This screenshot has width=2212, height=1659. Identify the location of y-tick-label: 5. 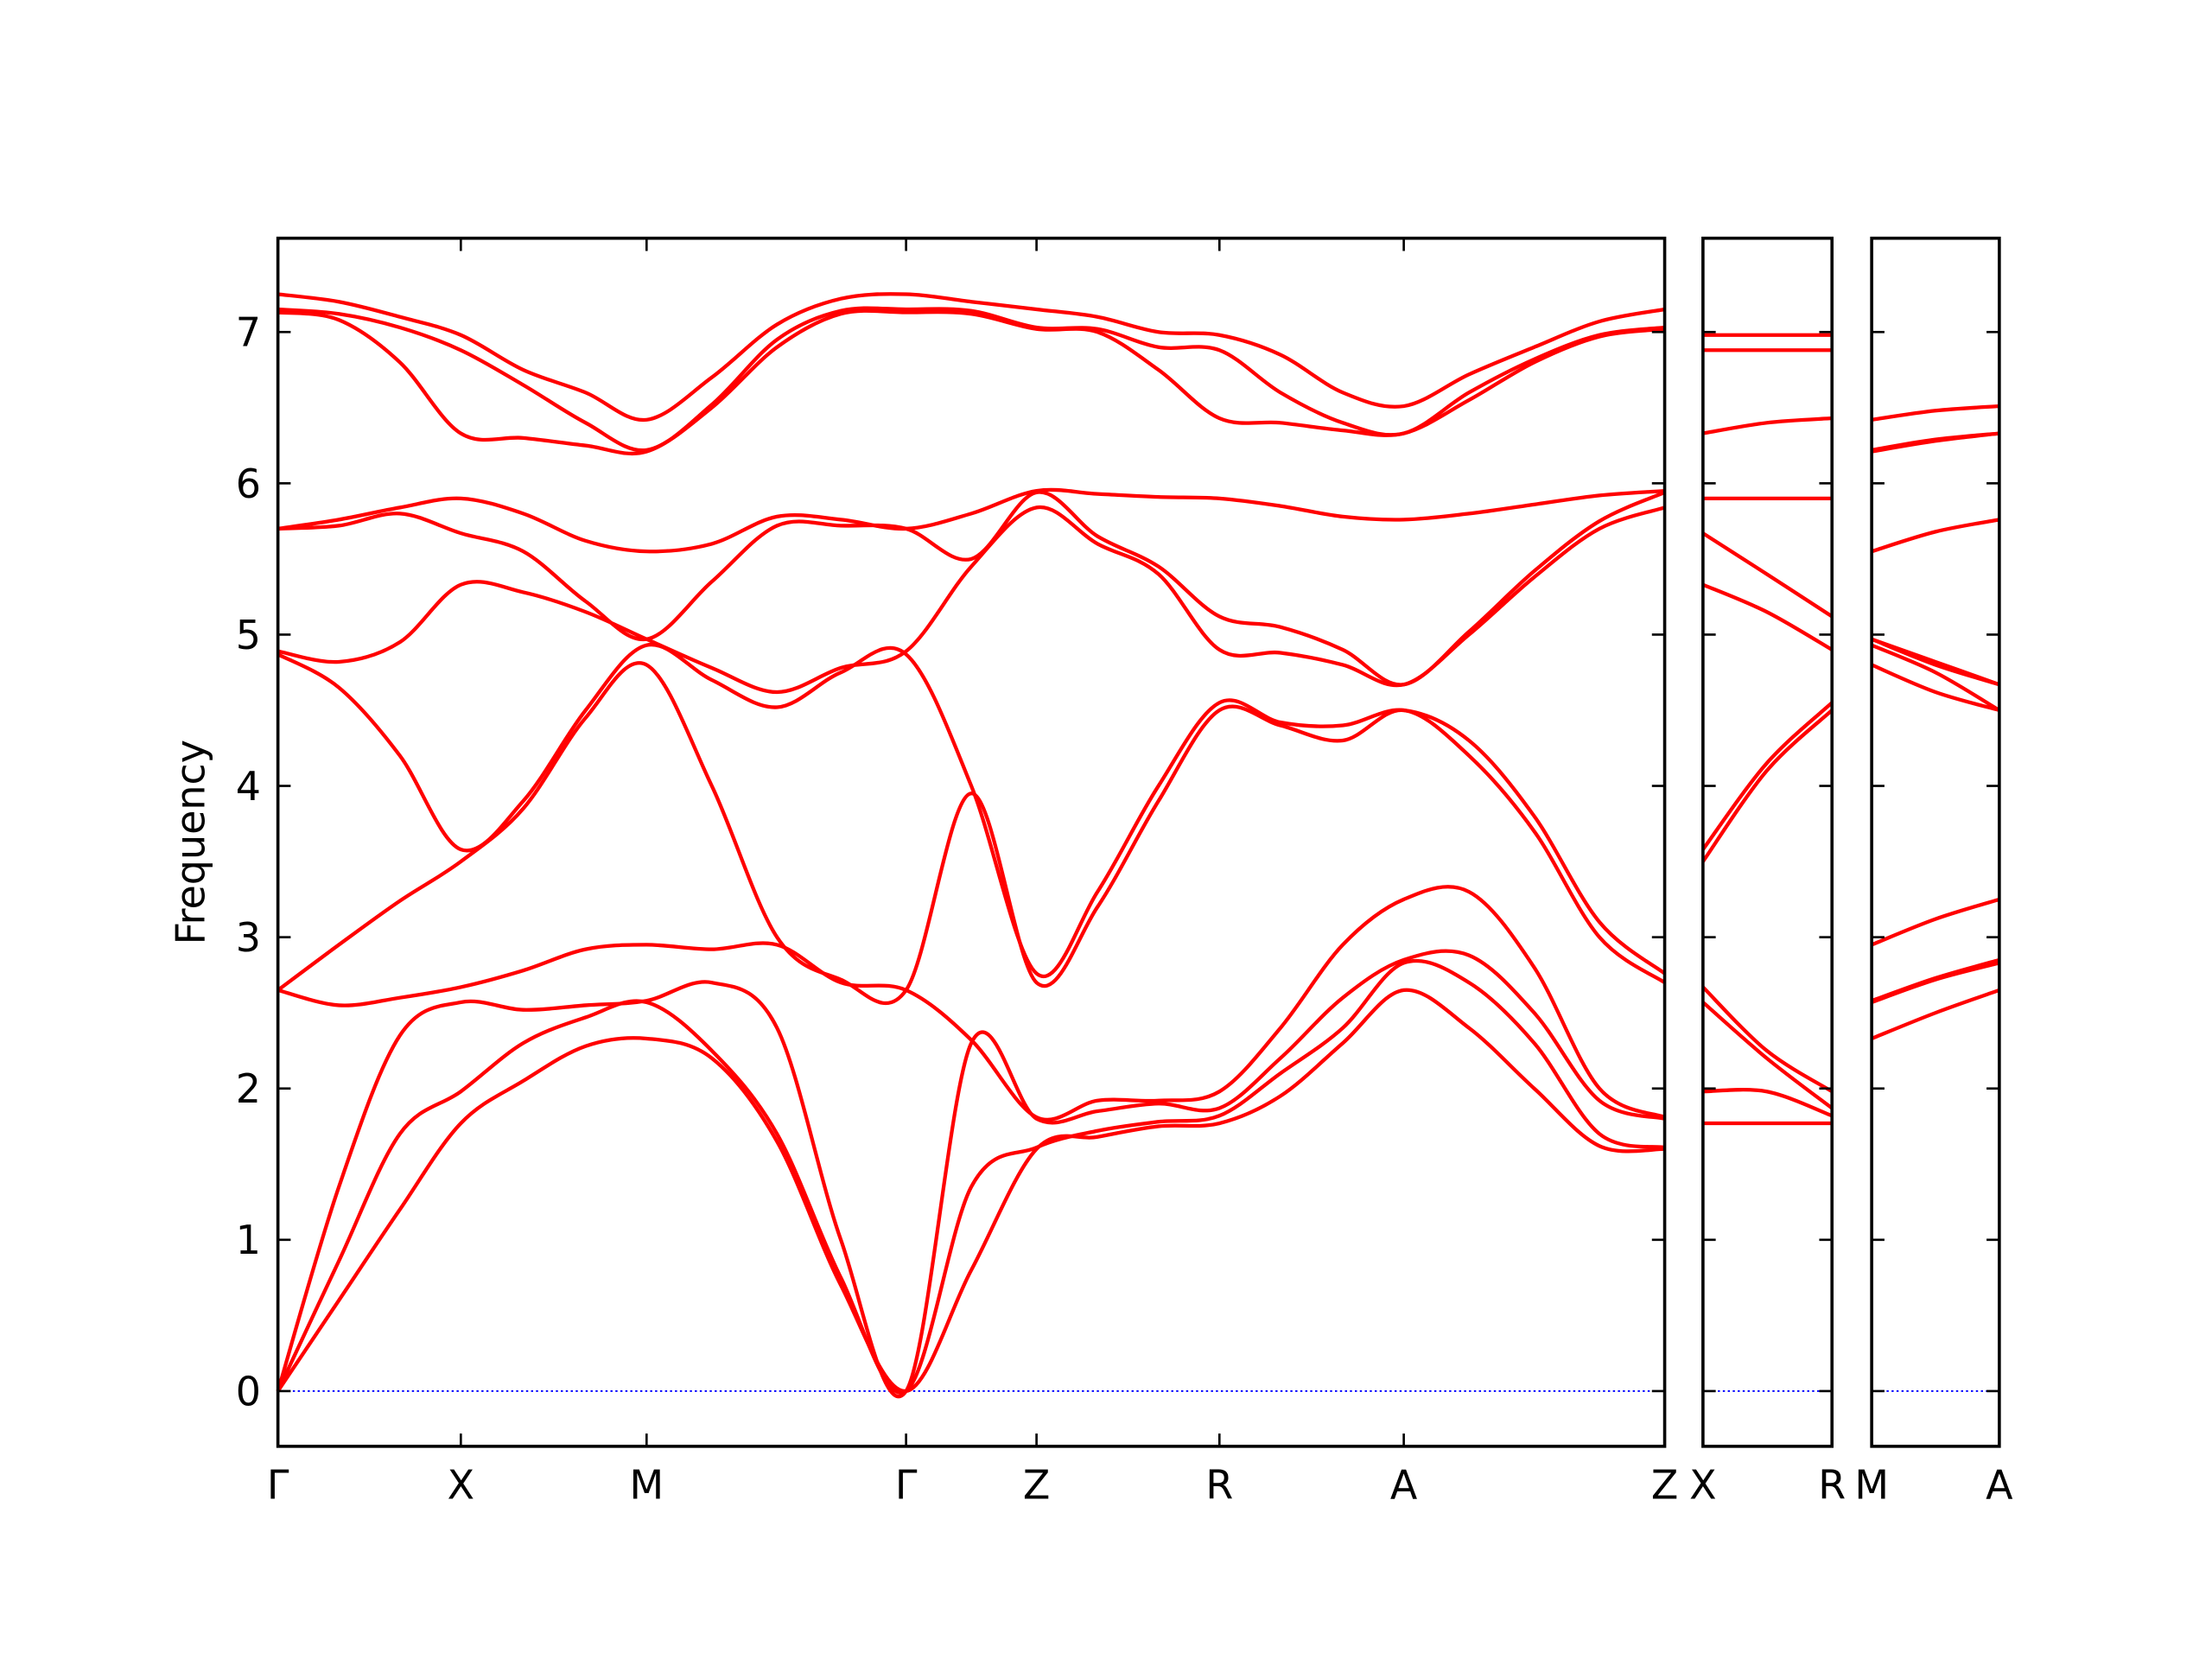
(248, 635).